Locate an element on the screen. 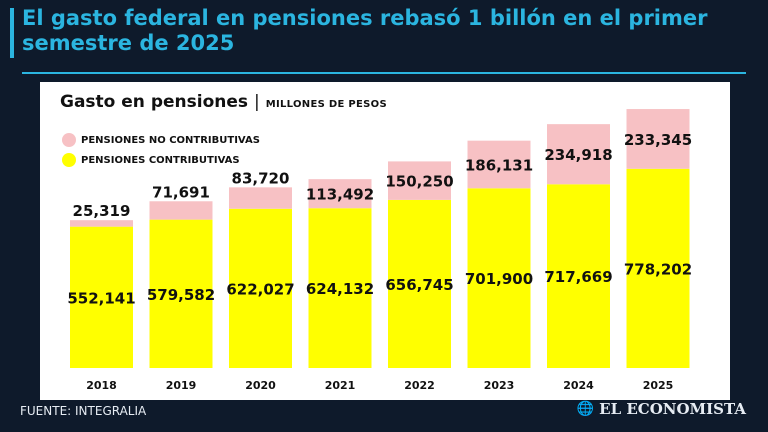 The height and width of the screenshot is (432, 768). headline-accent-bar is located at coordinates (12, 33).